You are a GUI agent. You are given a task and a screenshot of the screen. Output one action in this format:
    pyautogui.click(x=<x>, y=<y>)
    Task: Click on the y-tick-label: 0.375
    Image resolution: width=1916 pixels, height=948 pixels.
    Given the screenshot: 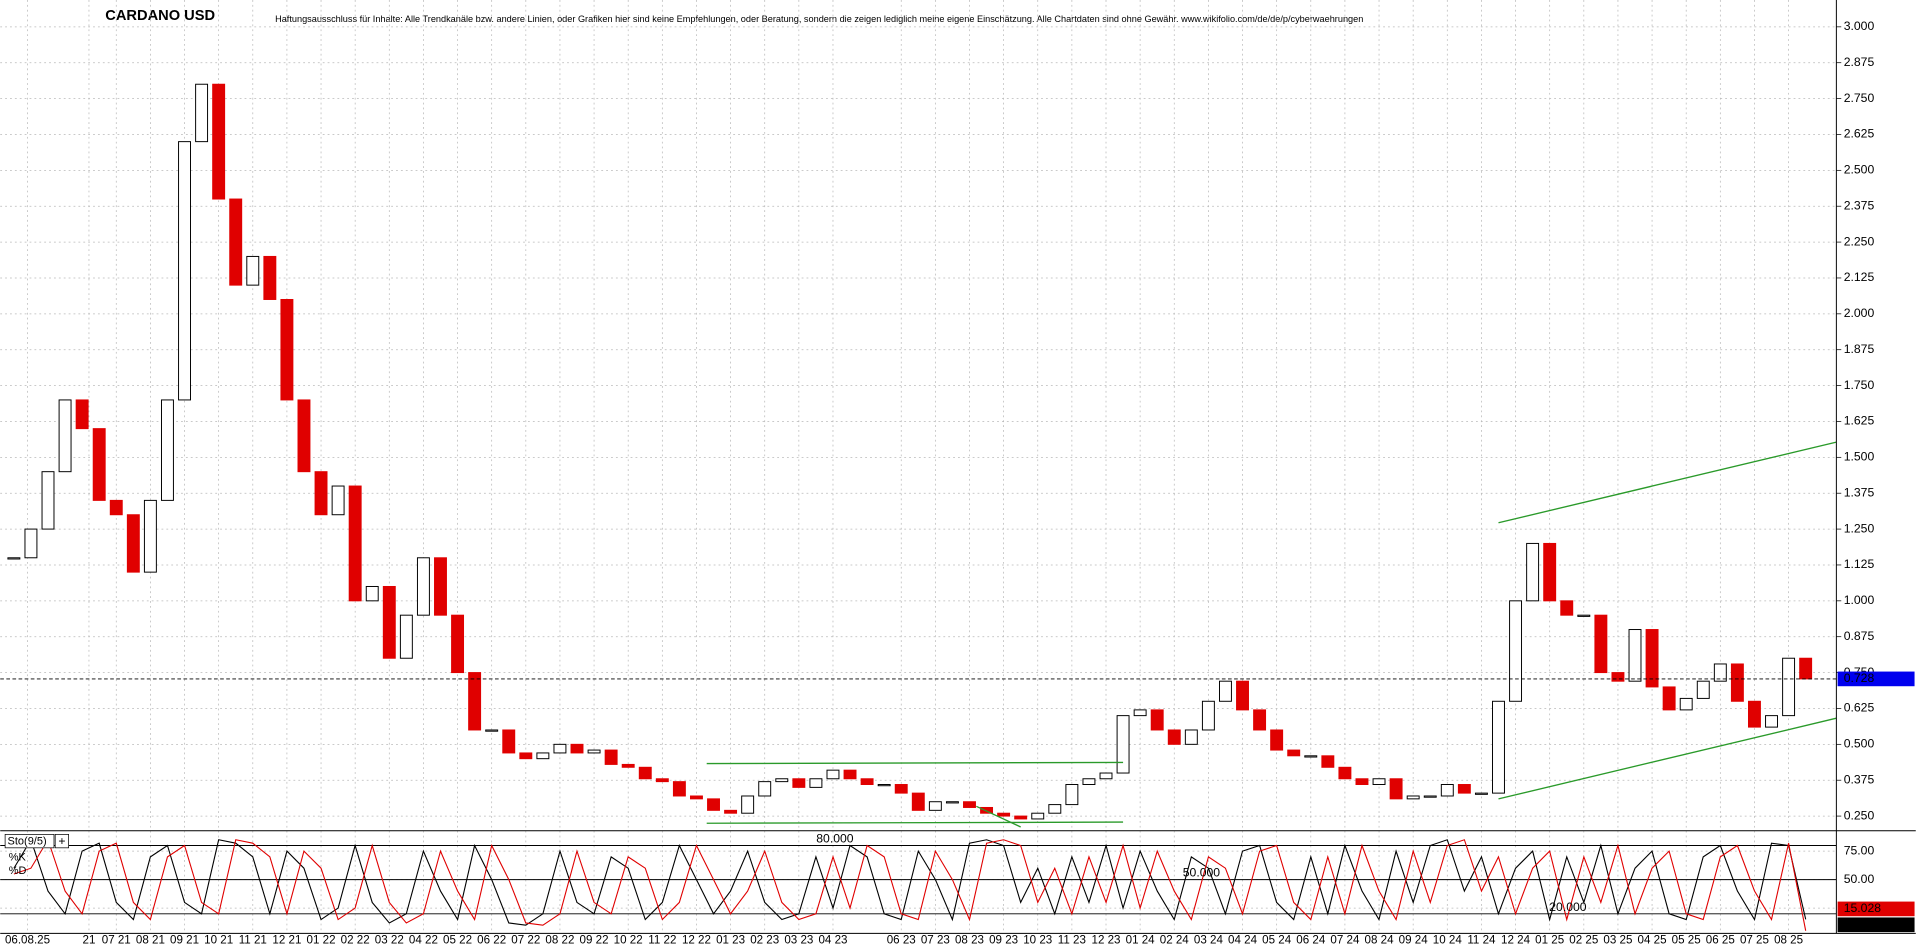 What is the action you would take?
    pyautogui.click(x=1859, y=779)
    